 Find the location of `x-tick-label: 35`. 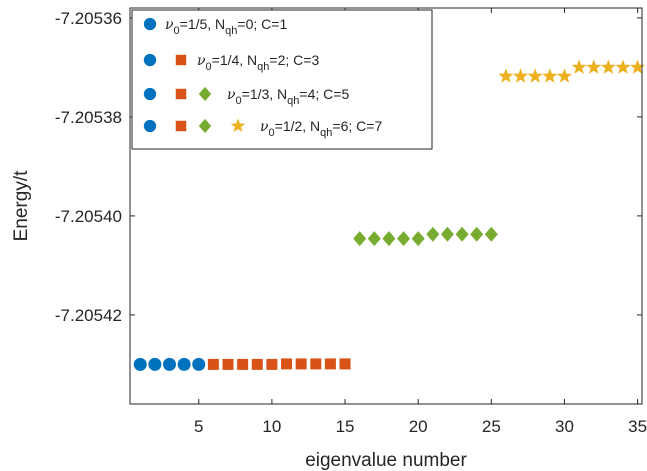

x-tick-label: 35 is located at coordinates (637, 426).